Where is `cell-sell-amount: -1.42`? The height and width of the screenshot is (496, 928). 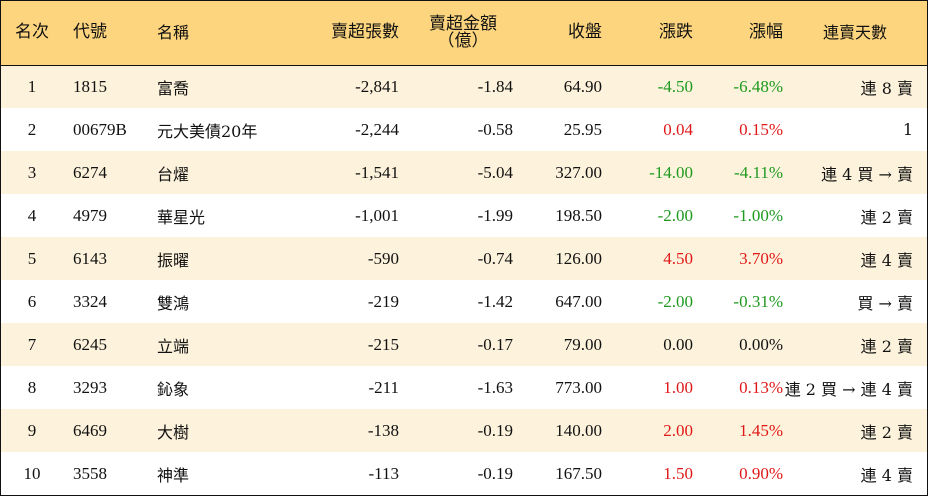
cell-sell-amount: -1.42 is located at coordinates (495, 301).